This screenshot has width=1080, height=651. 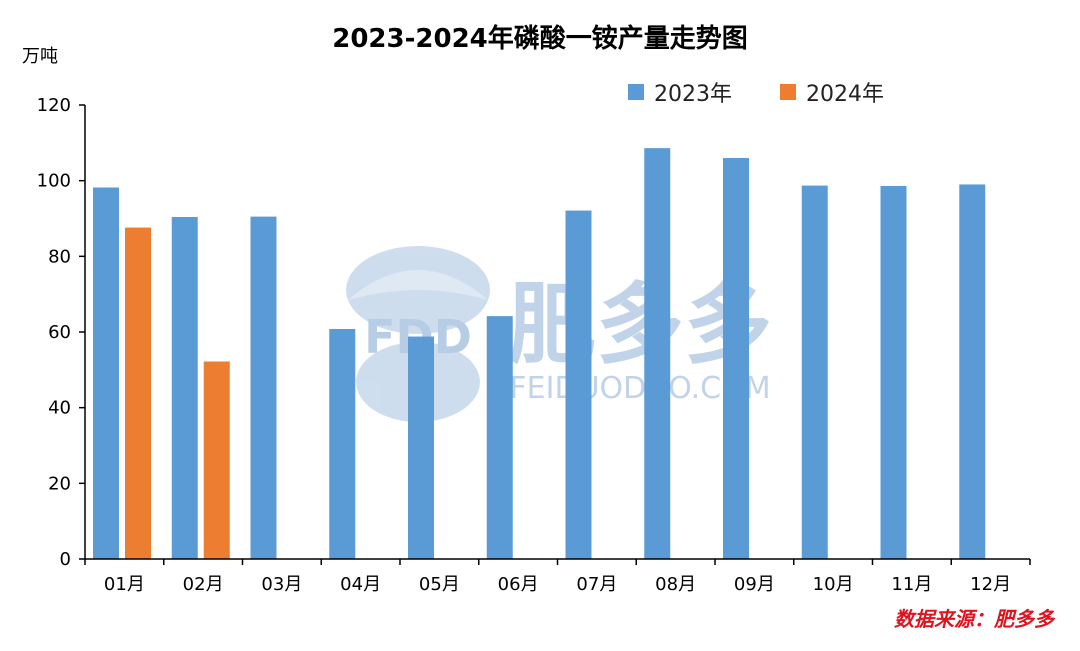 I want to click on x-tick-label: 07月, so click(x=596, y=584).